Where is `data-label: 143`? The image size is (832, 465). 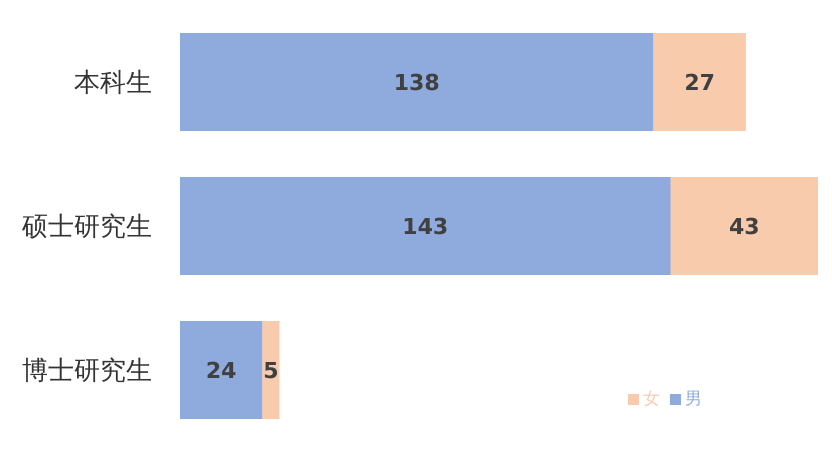 data-label: 143 is located at coordinates (425, 227).